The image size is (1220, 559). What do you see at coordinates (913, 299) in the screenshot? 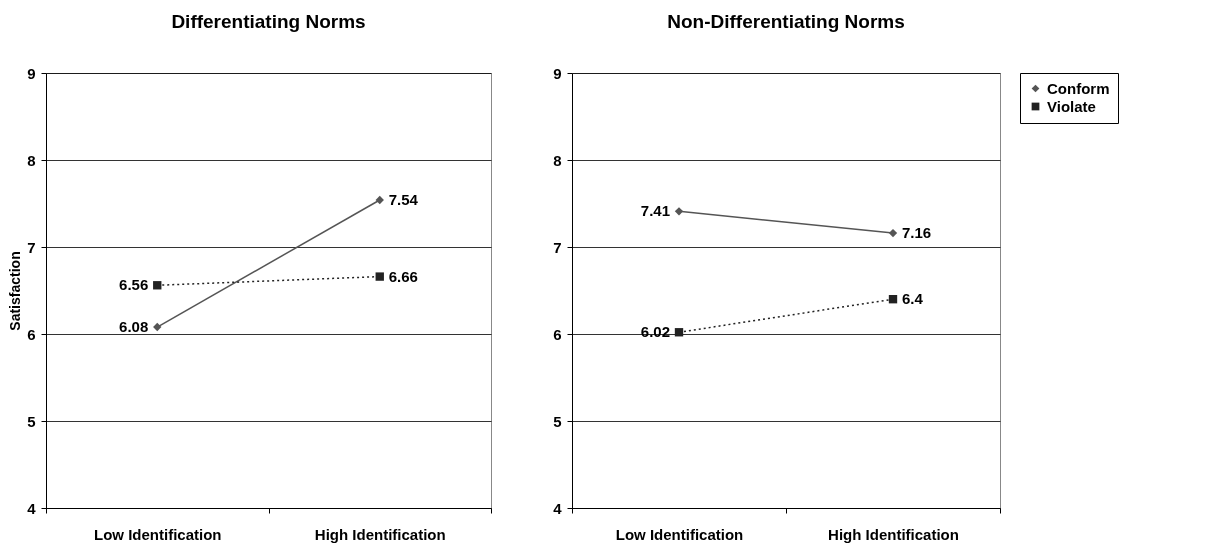
I see `data-label: 6.4` at bounding box center [913, 299].